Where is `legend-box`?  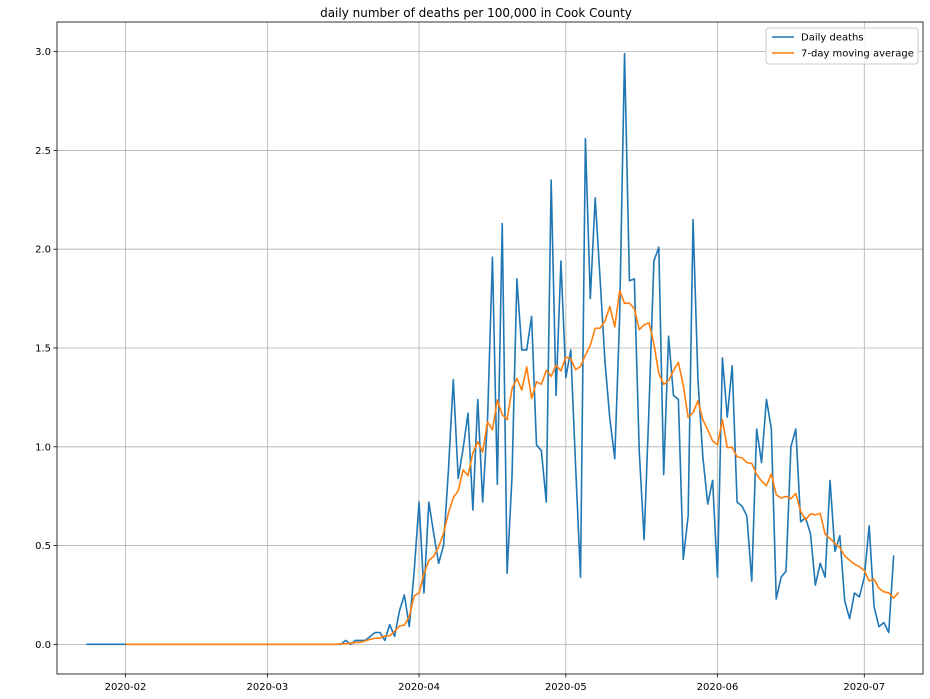
legend-box is located at coordinates (842, 46).